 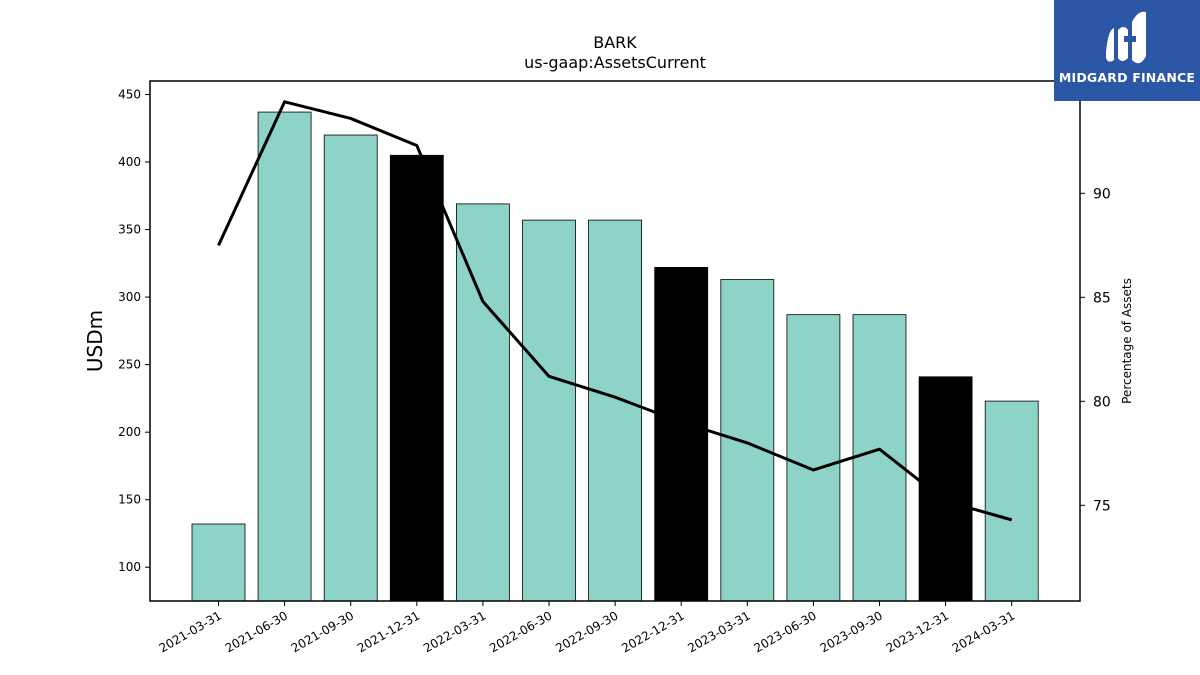 What do you see at coordinates (586, 631) in the screenshot?
I see `x-tick-label: 2022-09-30` at bounding box center [586, 631].